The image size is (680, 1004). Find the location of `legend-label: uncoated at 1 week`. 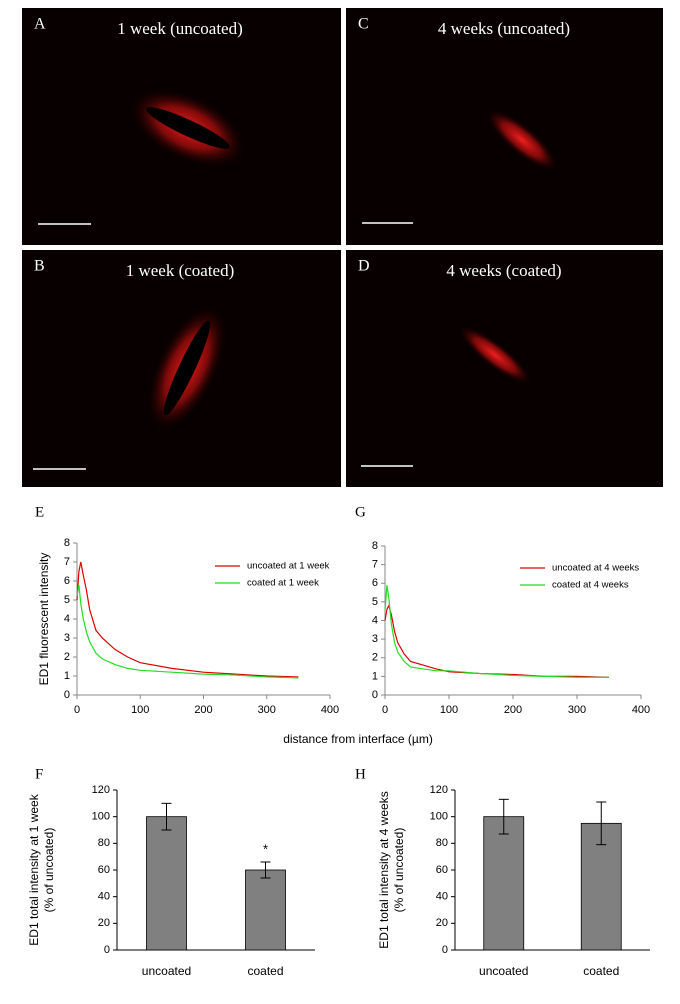

legend-label: uncoated at 1 week is located at coordinates (288, 566).